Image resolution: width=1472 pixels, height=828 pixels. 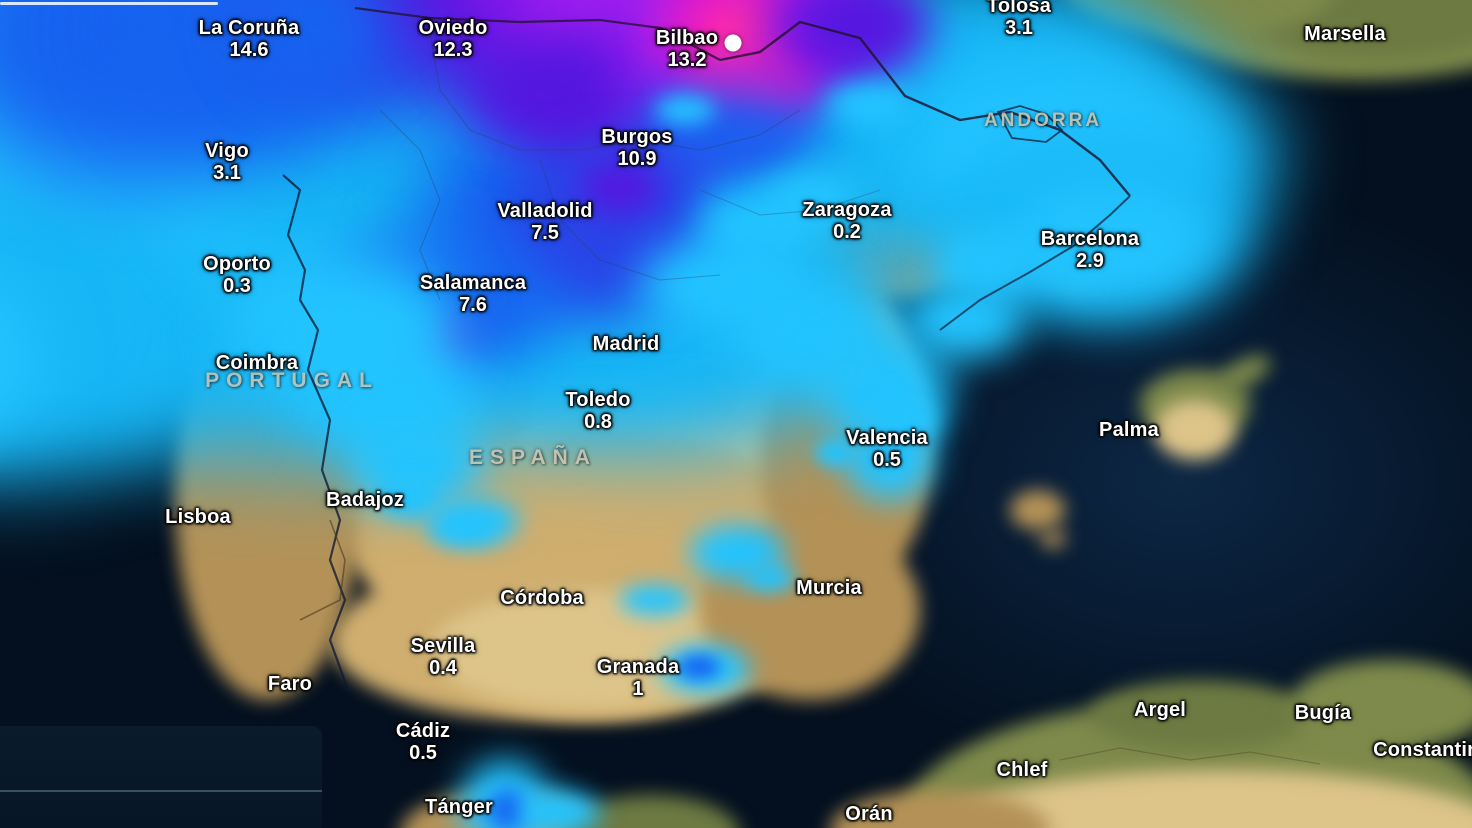 I want to click on city-label-bilbao: Bilbao 13.2, so click(x=687, y=49).